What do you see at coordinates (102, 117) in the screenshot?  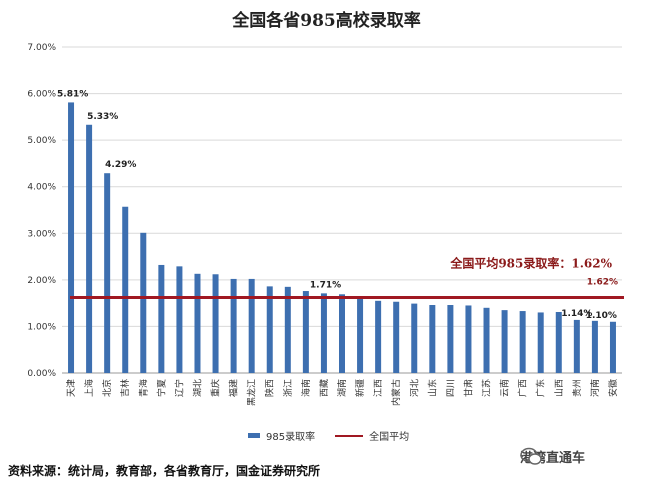 I see `data-label: 5.33%` at bounding box center [102, 117].